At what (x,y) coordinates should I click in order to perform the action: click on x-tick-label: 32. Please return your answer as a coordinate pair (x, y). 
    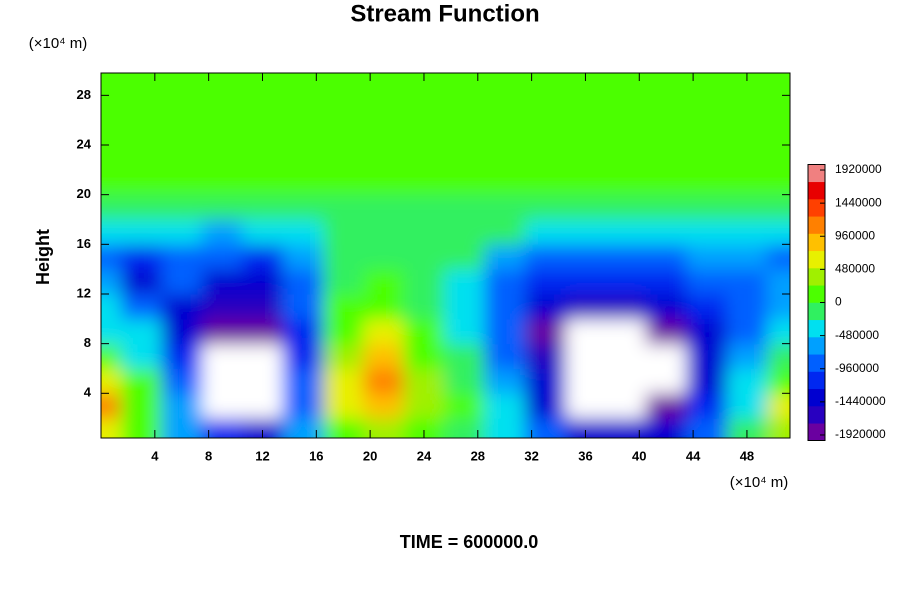
    Looking at the image, I should click on (531, 455).